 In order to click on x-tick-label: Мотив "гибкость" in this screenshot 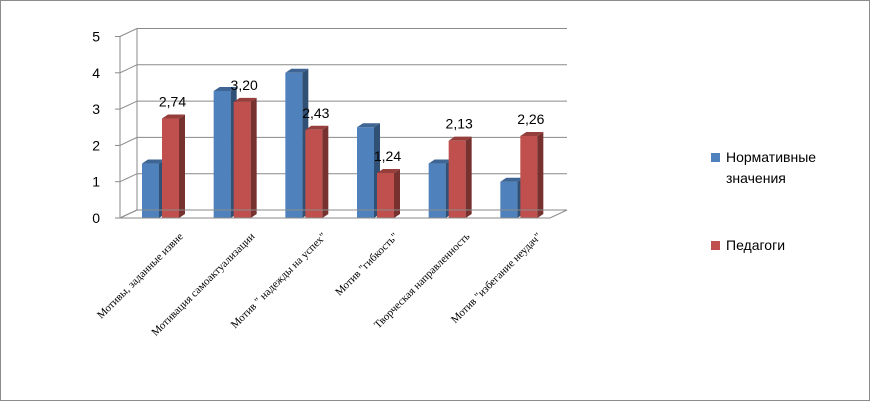, I will do `click(367, 265)`.